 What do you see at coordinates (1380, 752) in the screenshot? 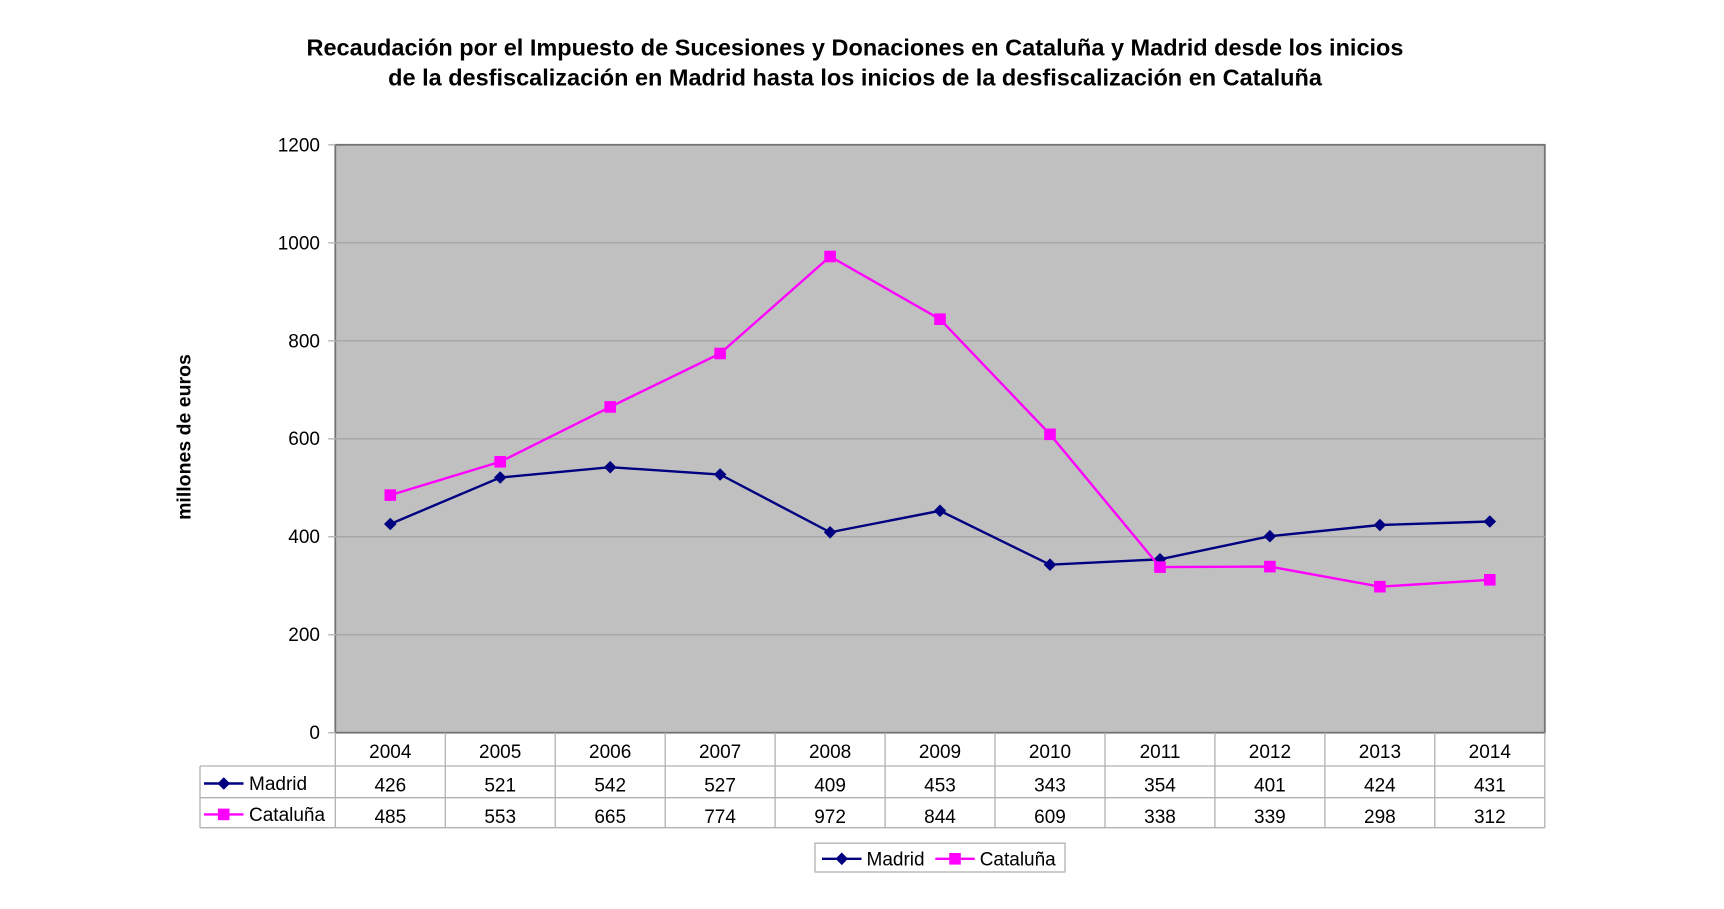
I see `svg-text: 2013` at bounding box center [1380, 752].